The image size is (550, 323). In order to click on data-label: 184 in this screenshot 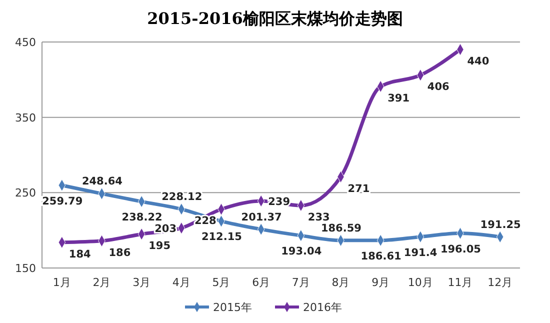, I will do `click(79, 254)`.